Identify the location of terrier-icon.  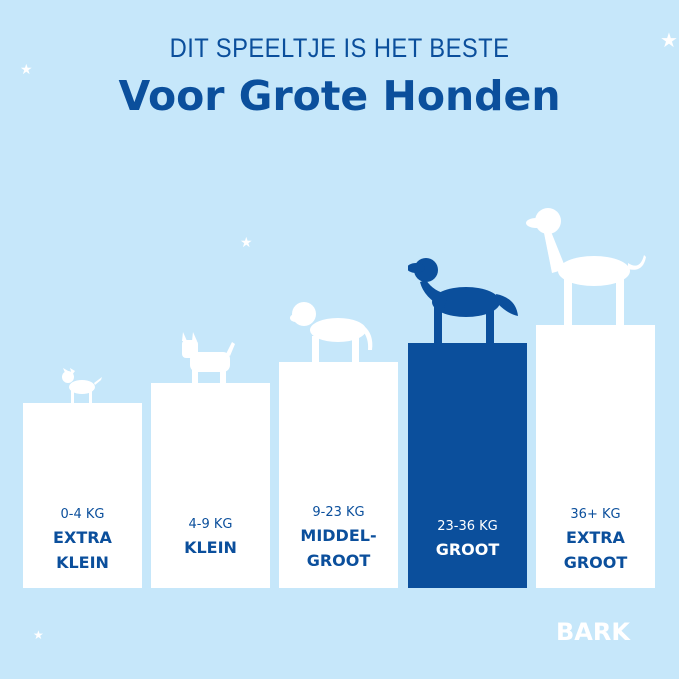
(208, 358).